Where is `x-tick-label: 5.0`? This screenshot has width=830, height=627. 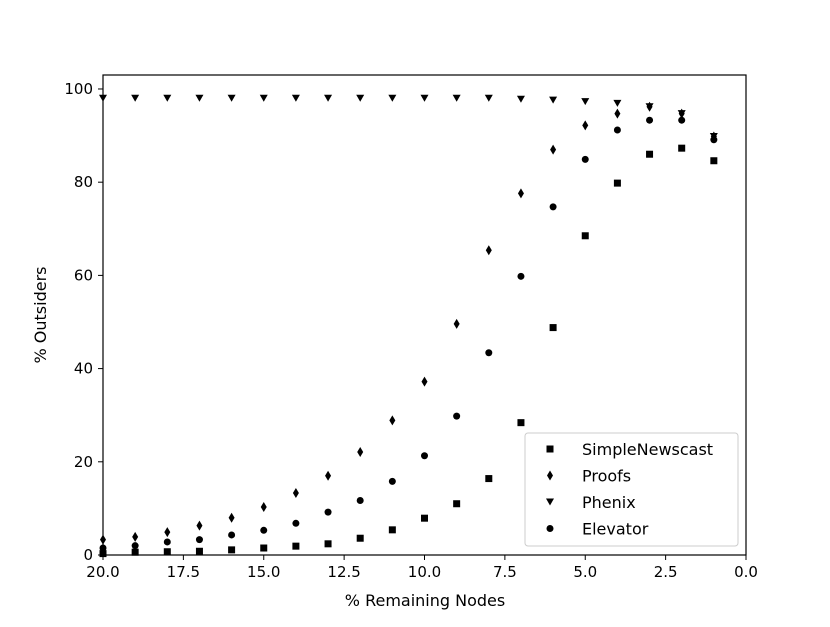 x-tick-label: 5.0 is located at coordinates (585, 572).